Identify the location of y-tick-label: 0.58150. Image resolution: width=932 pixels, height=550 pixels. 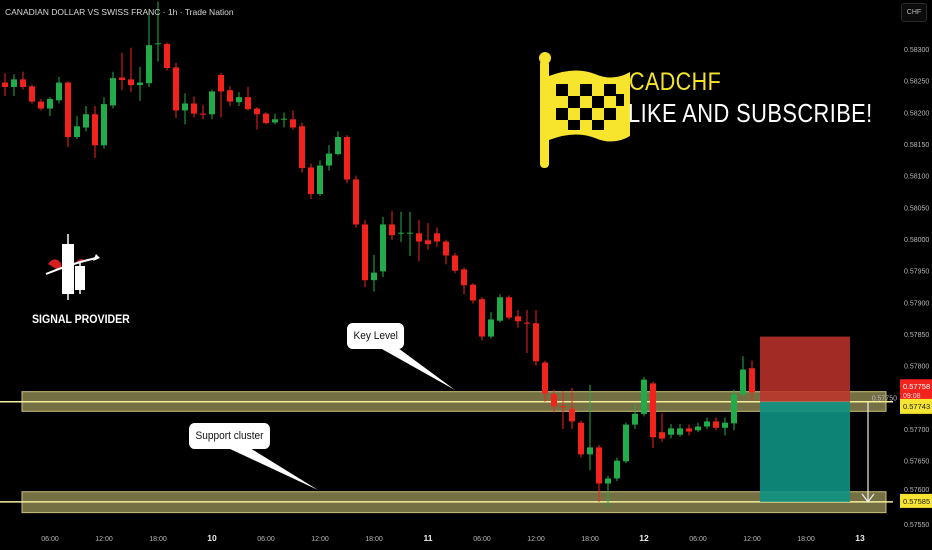
(916, 145).